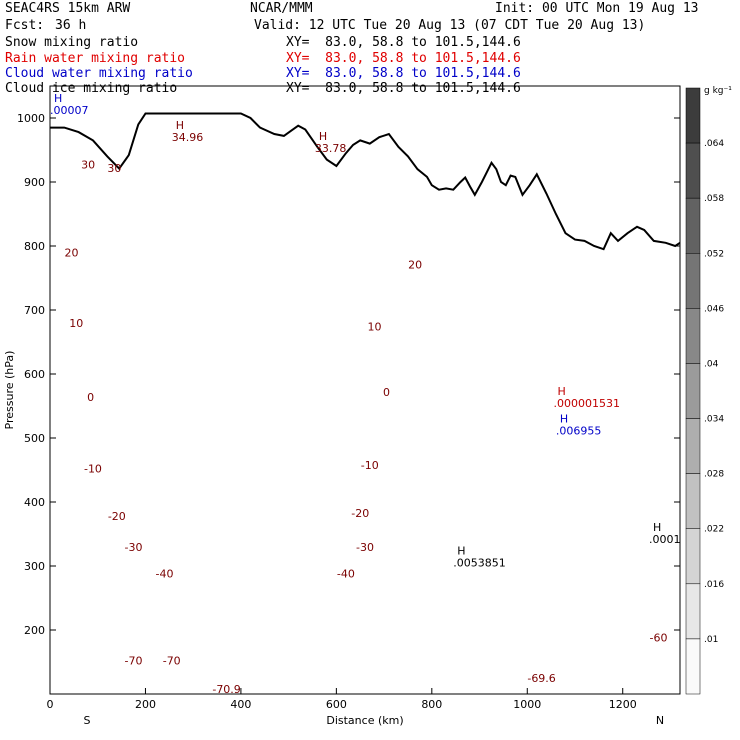 The height and width of the screenshot is (740, 740). Describe the element at coordinates (34, 374) in the screenshot. I see `y-tick-label-600: 600` at that location.